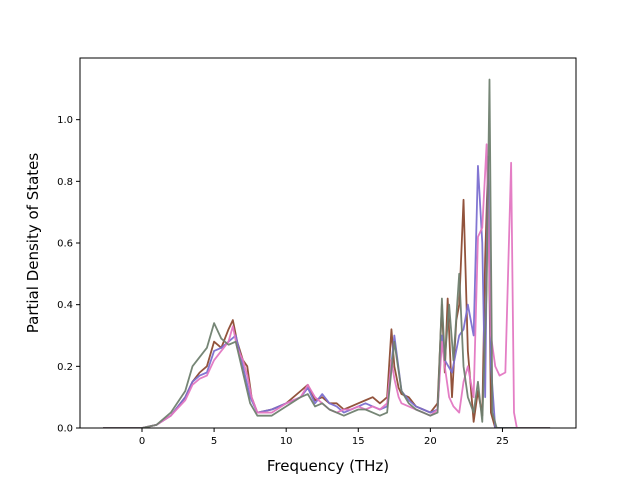 The image size is (640, 480). I want to click on x-tick-label: 15, so click(358, 441).